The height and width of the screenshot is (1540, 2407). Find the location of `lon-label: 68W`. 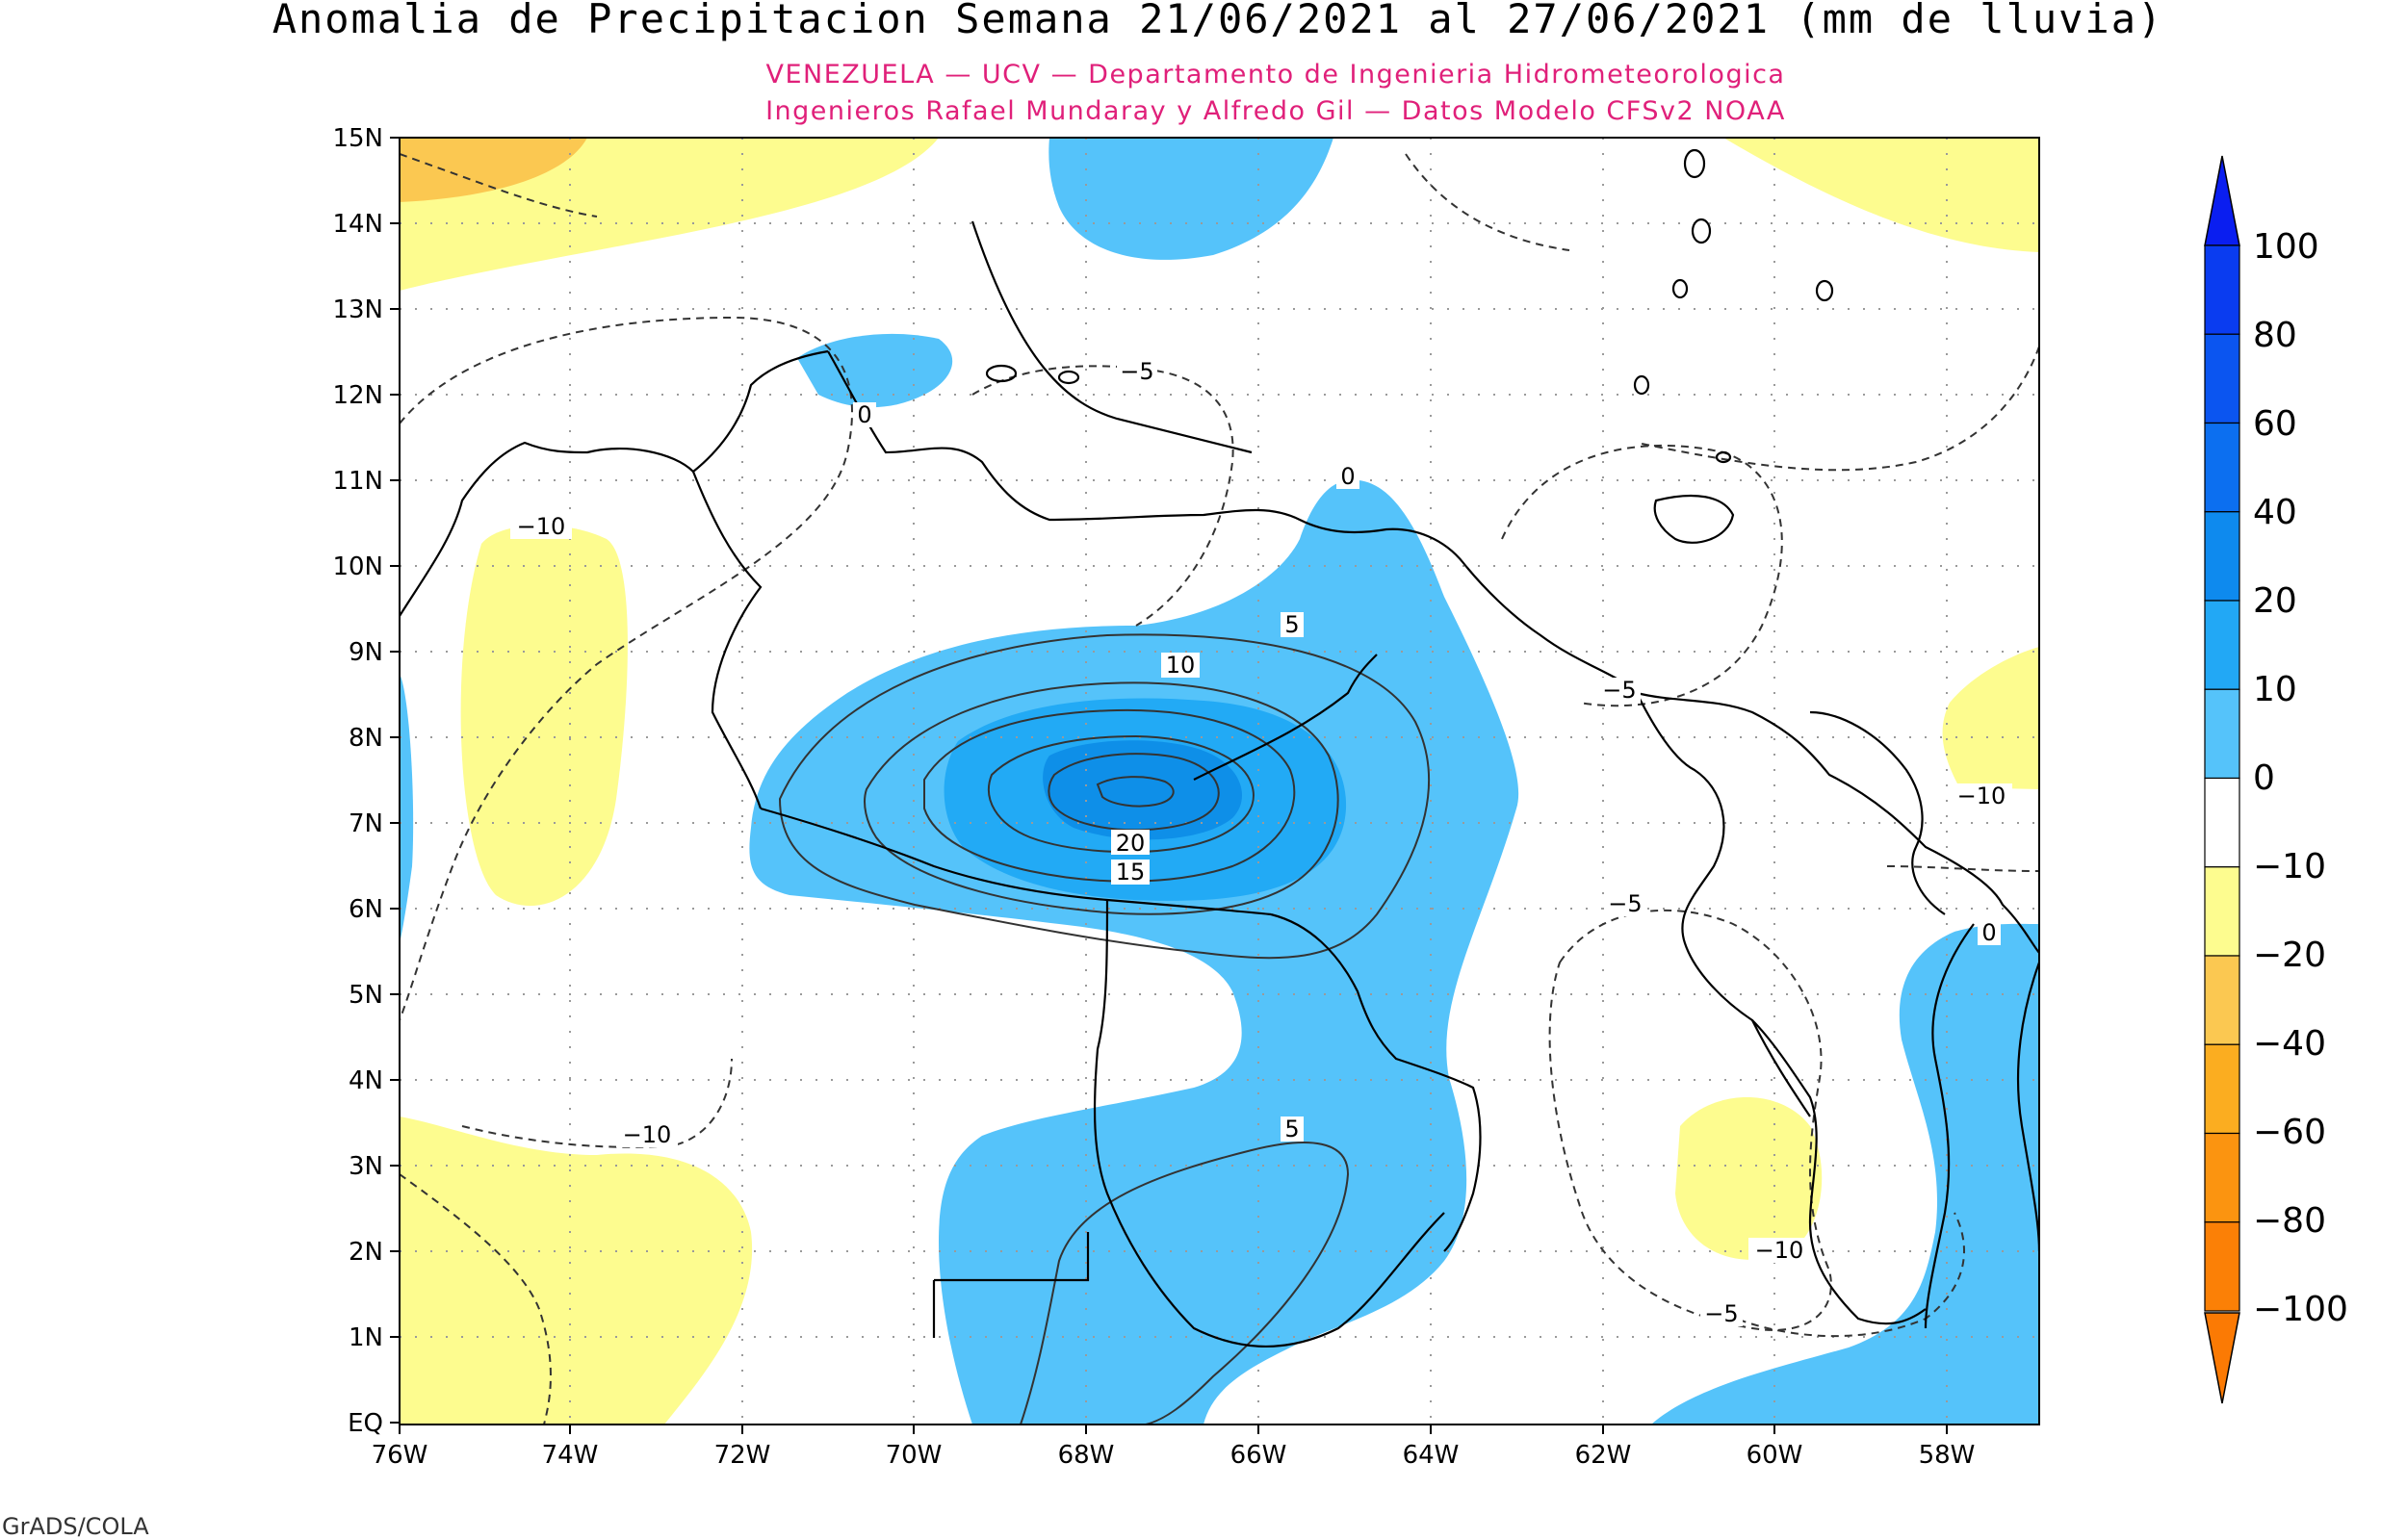

lon-label: 68W is located at coordinates (1086, 1455).